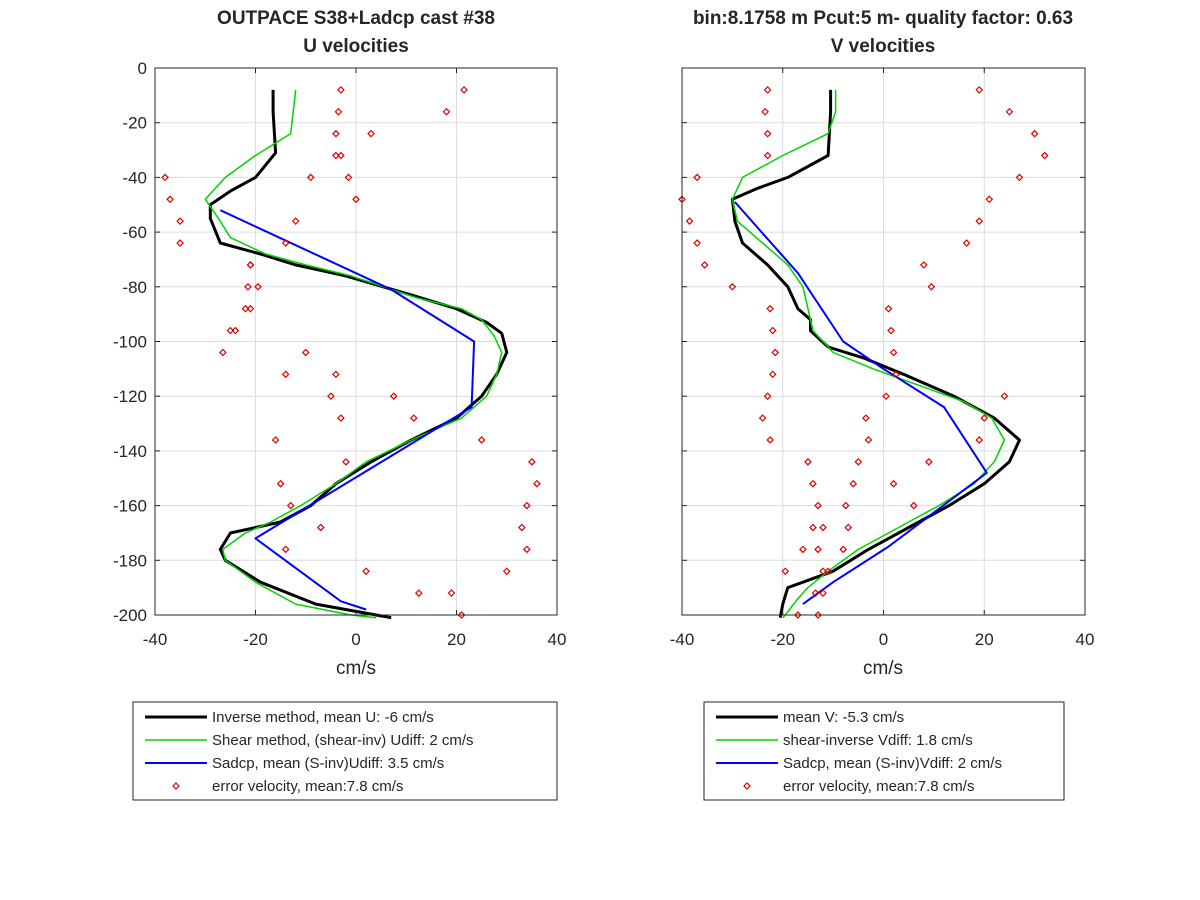  I want to click on u-legend-label-1: Shear method, (shear-inv) Udiff: 2 cm/s, so click(343, 740).